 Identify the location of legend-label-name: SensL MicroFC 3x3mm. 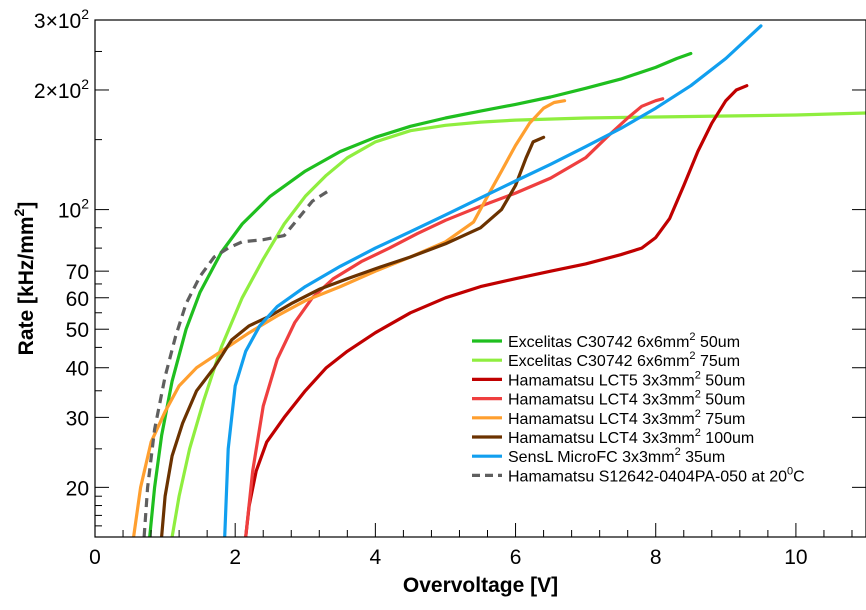
(591, 457).